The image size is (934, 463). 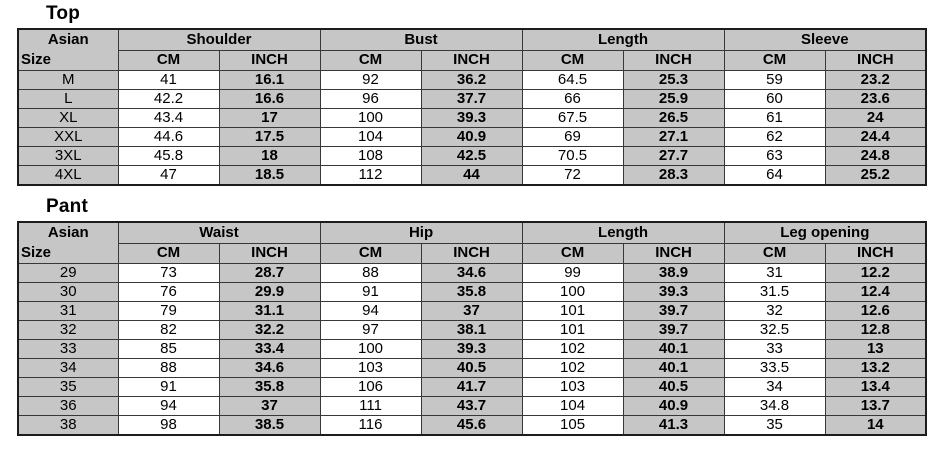 I want to click on table-row: 33 85 33.4 100 39.3 102 40.1 33 13, so click(x=472, y=349).